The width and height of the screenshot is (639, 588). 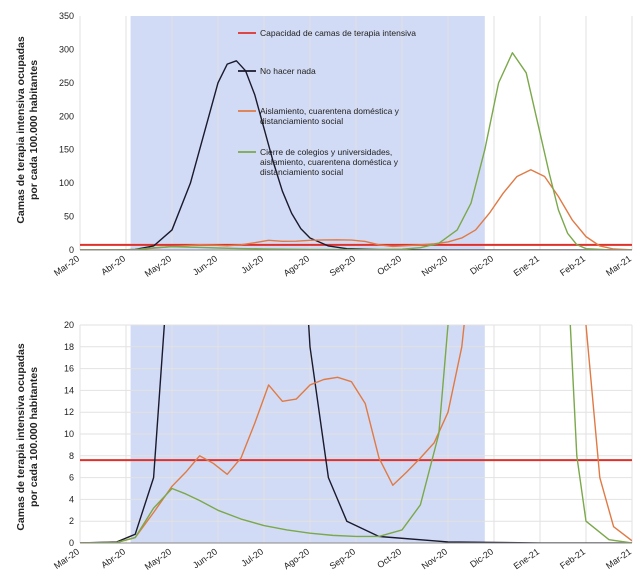 What do you see at coordinates (252, 557) in the screenshot?
I see `bottom-xtick-Jul-20: Jul-20` at bounding box center [252, 557].